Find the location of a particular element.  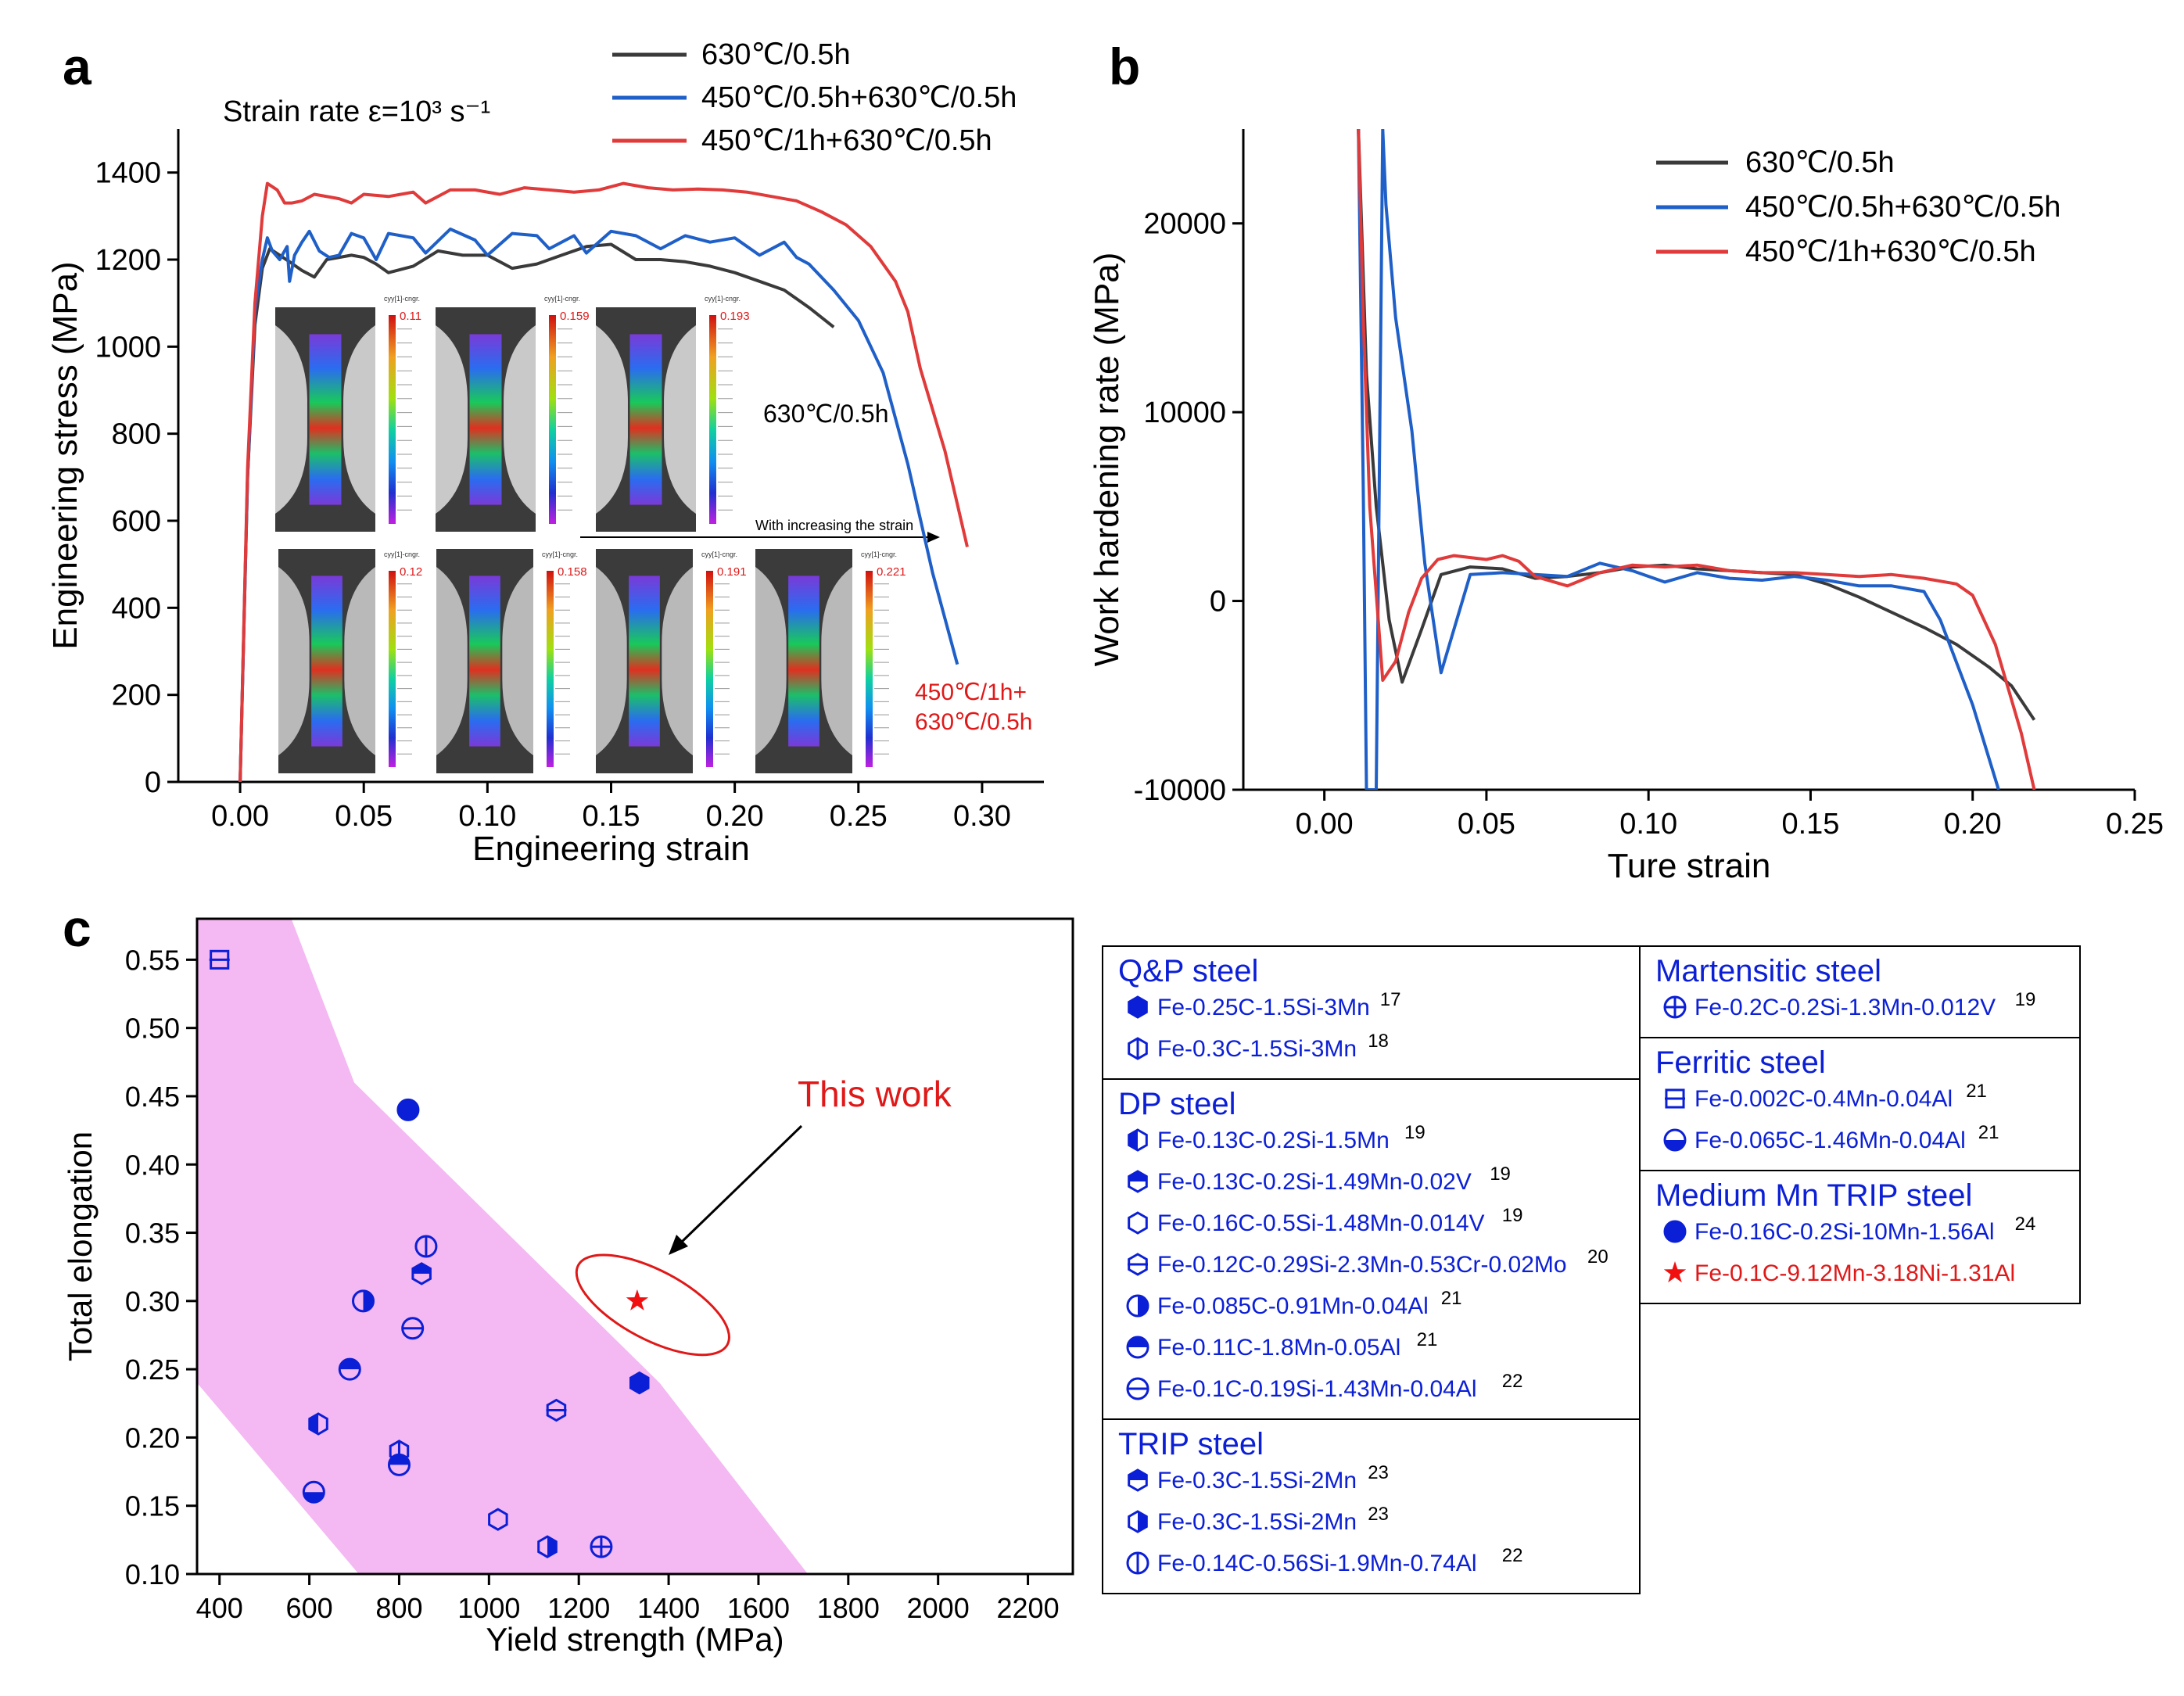

this-work-ellipse is located at coordinates (652, 1305).